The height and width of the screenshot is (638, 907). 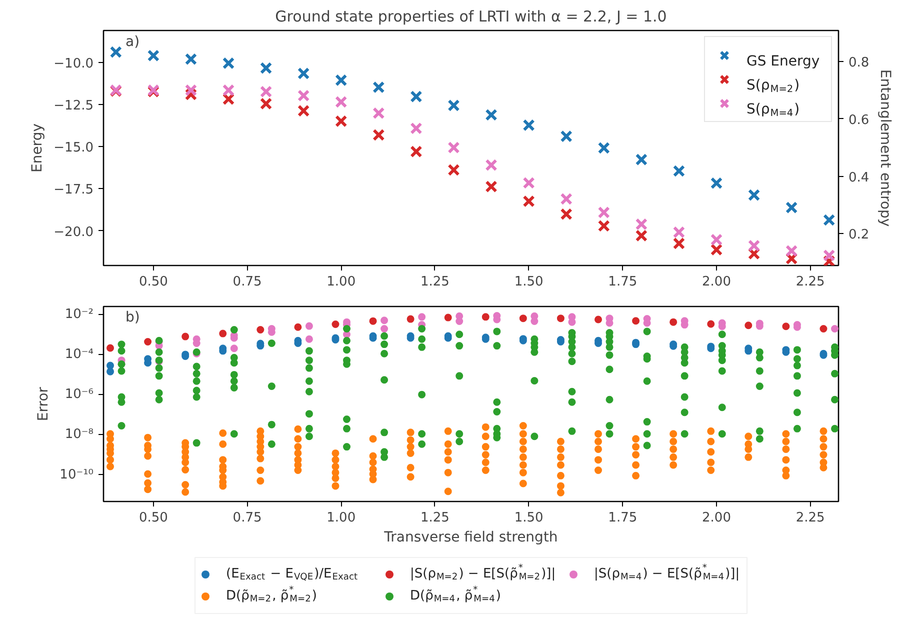 I want to click on annotation: a), so click(x=133, y=42).